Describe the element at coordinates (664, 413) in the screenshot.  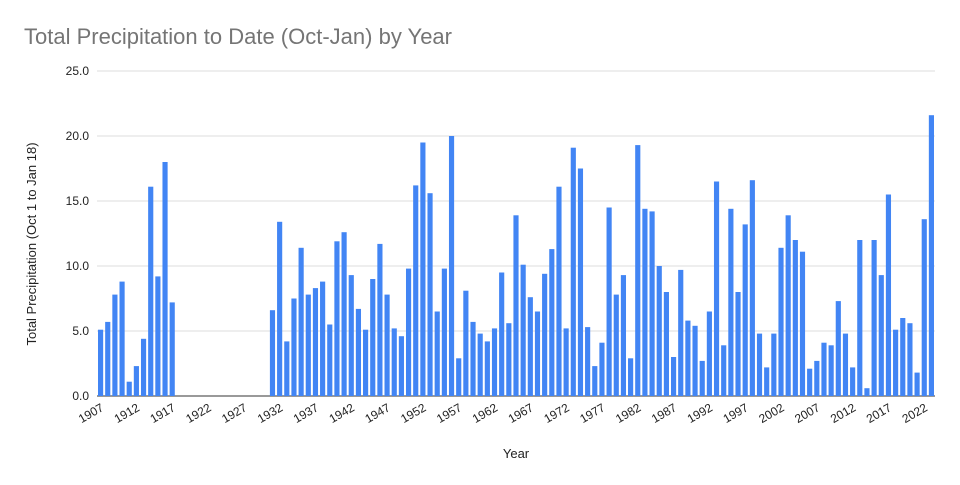
I see `x-tick-label: 1987` at that location.